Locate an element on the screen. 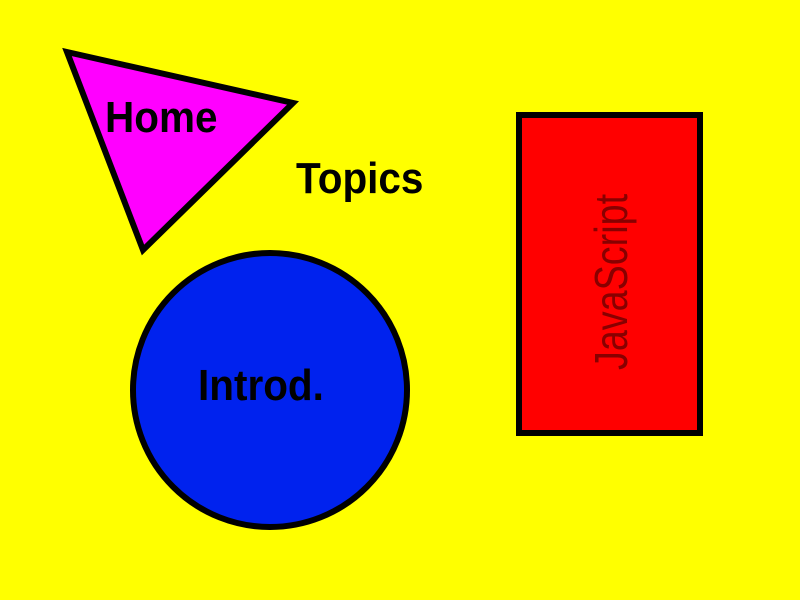 Image resolution: width=800 pixels, height=600 pixels. home-triangle-link is located at coordinates (181, 151).